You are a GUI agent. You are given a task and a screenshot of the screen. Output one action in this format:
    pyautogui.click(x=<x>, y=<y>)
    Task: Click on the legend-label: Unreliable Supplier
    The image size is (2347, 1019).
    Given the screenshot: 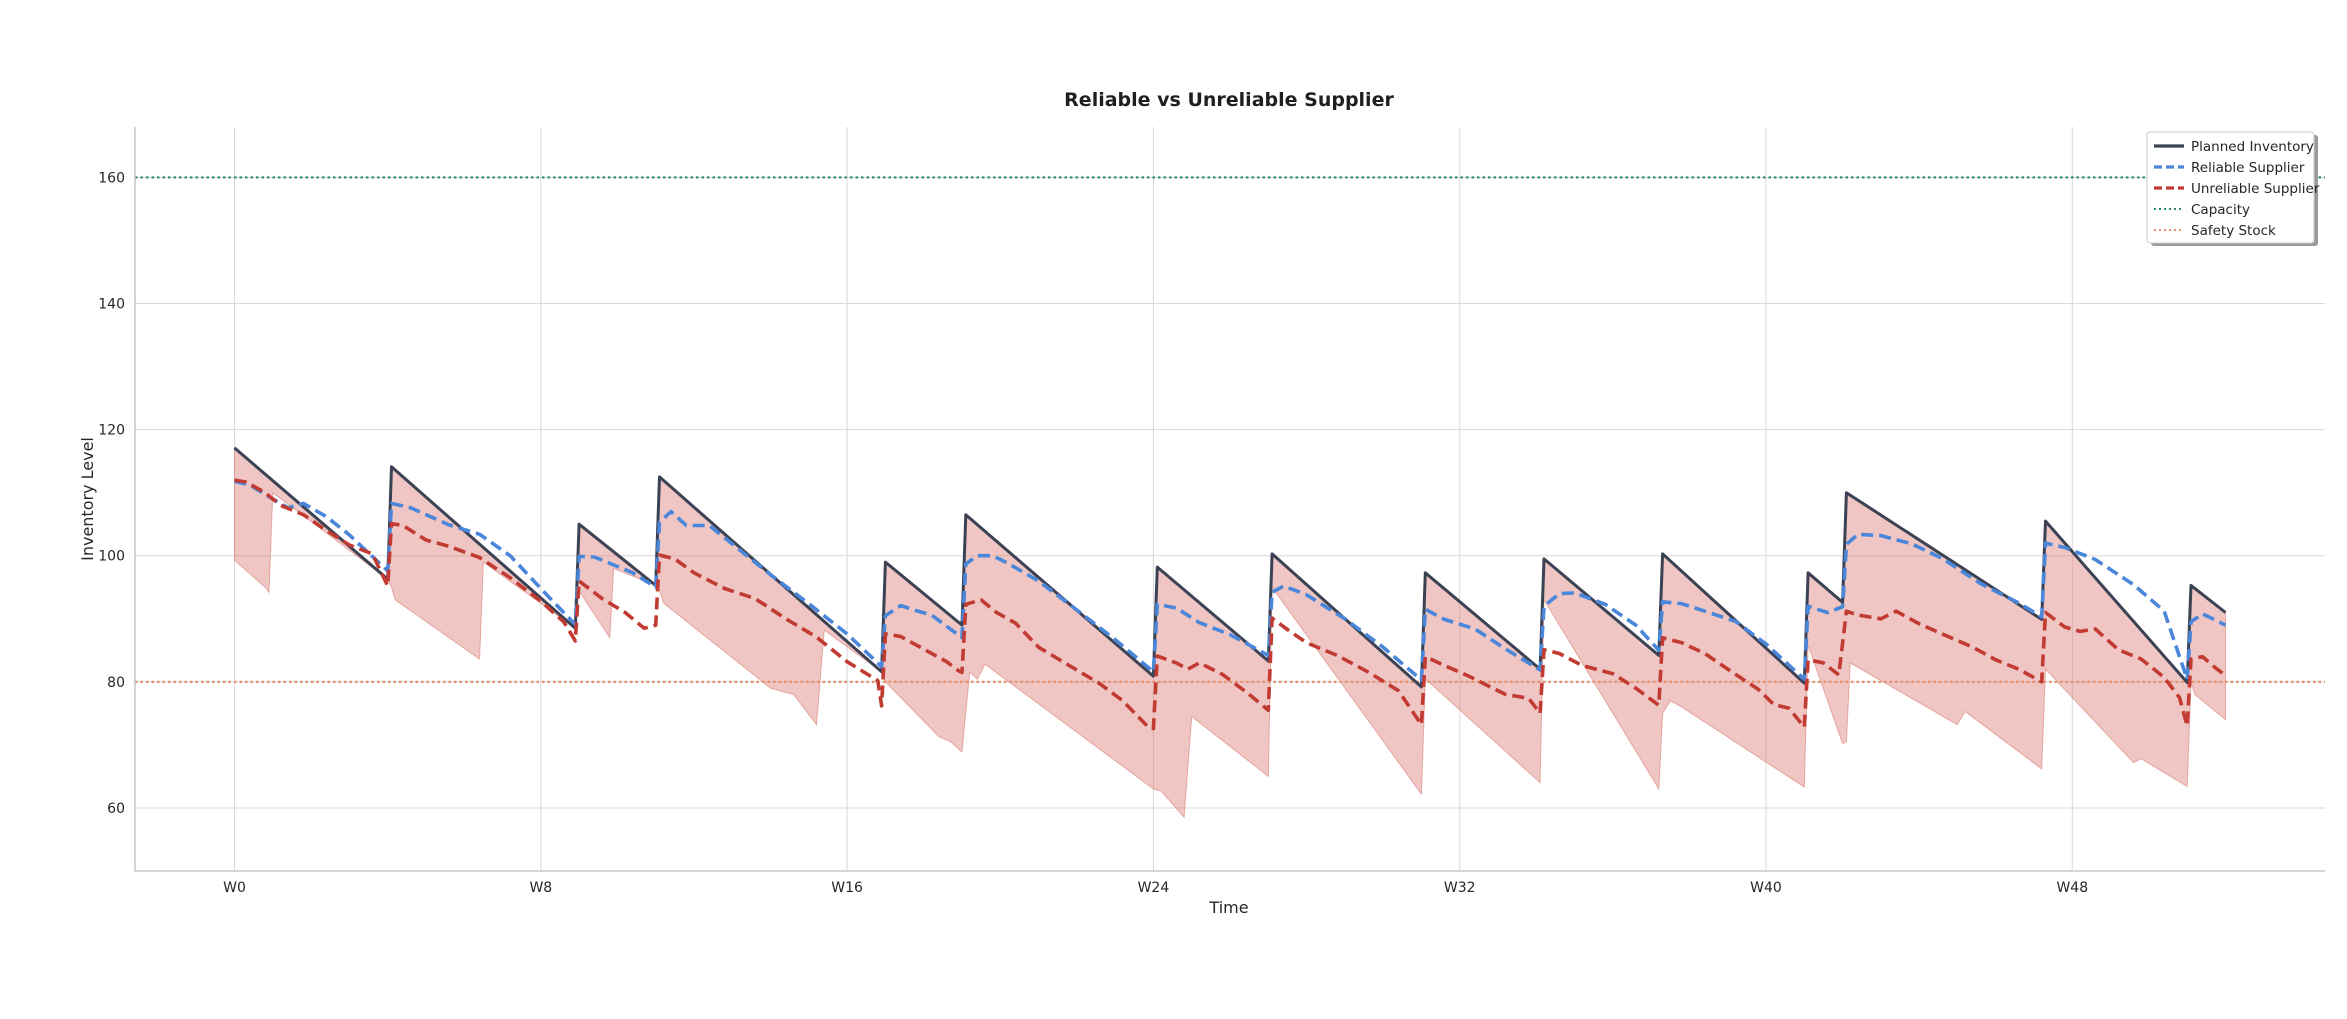 What is the action you would take?
    pyautogui.click(x=2255, y=189)
    